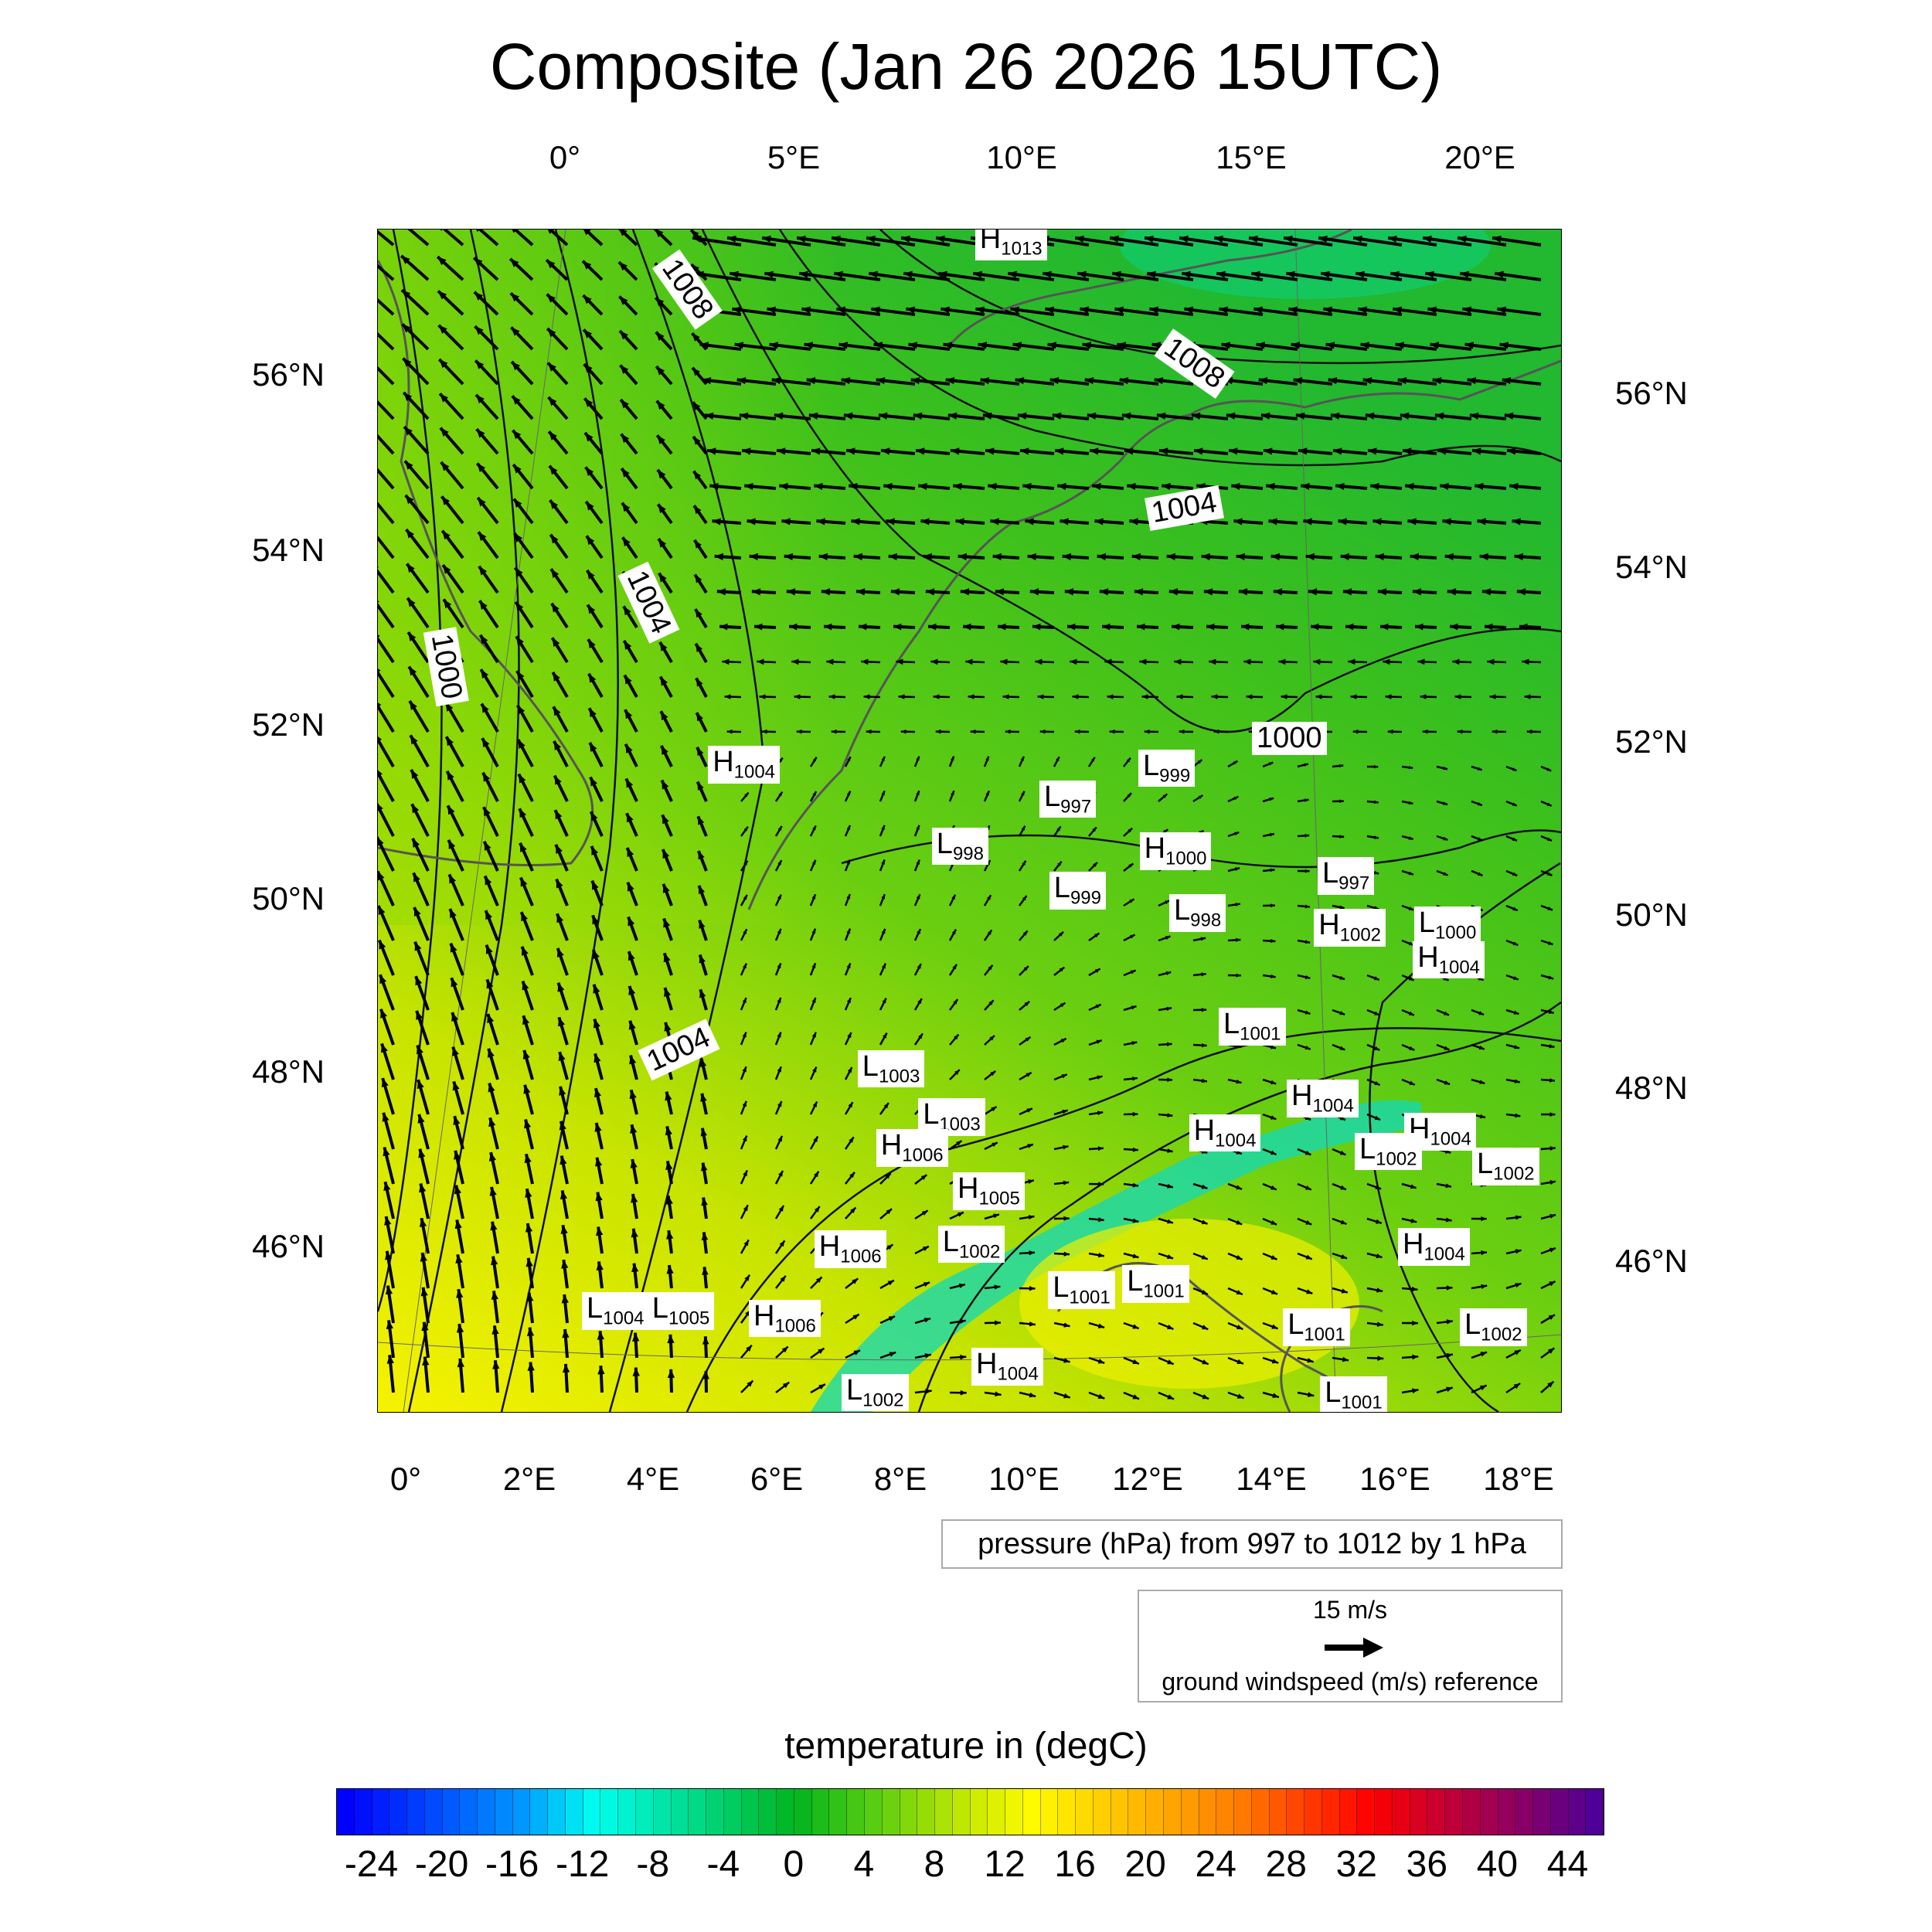 This screenshot has height=1932, width=1932. What do you see at coordinates (583, 1865) in the screenshot?
I see `colorbar-tick-label: -12` at bounding box center [583, 1865].